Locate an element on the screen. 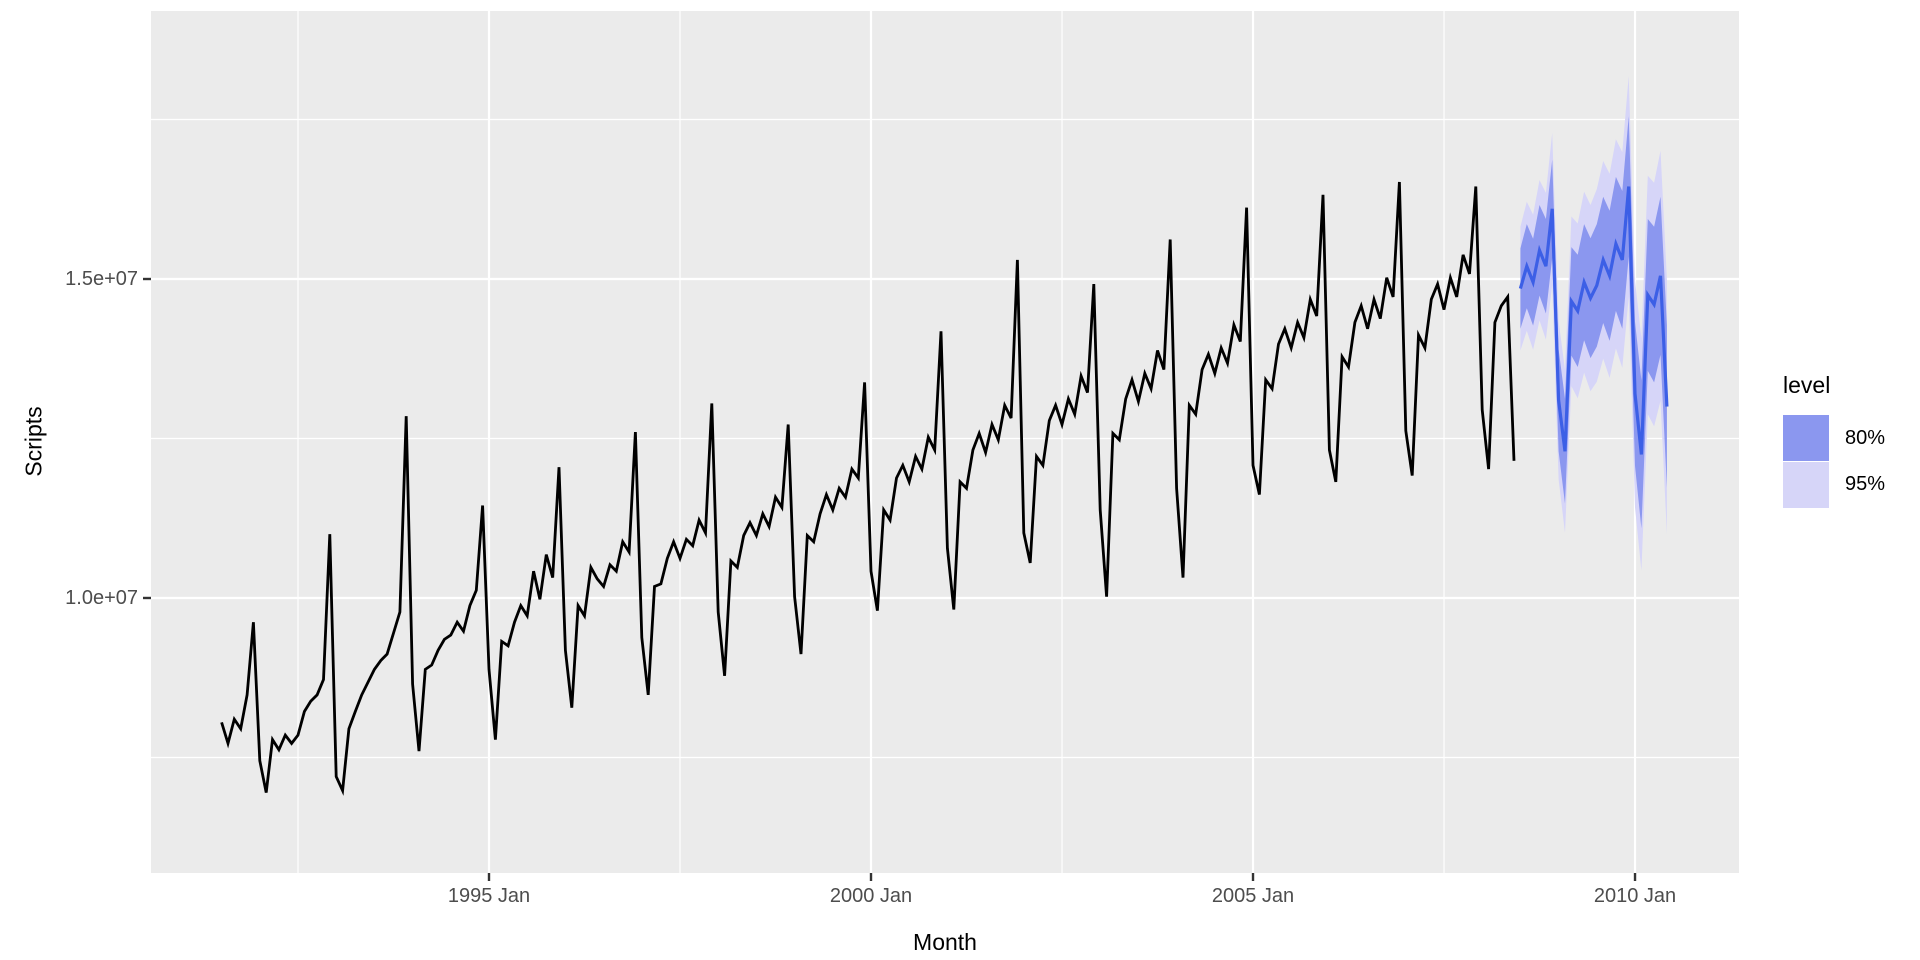 This screenshot has width=1920, height=960. legend-title: level is located at coordinates (1807, 385).